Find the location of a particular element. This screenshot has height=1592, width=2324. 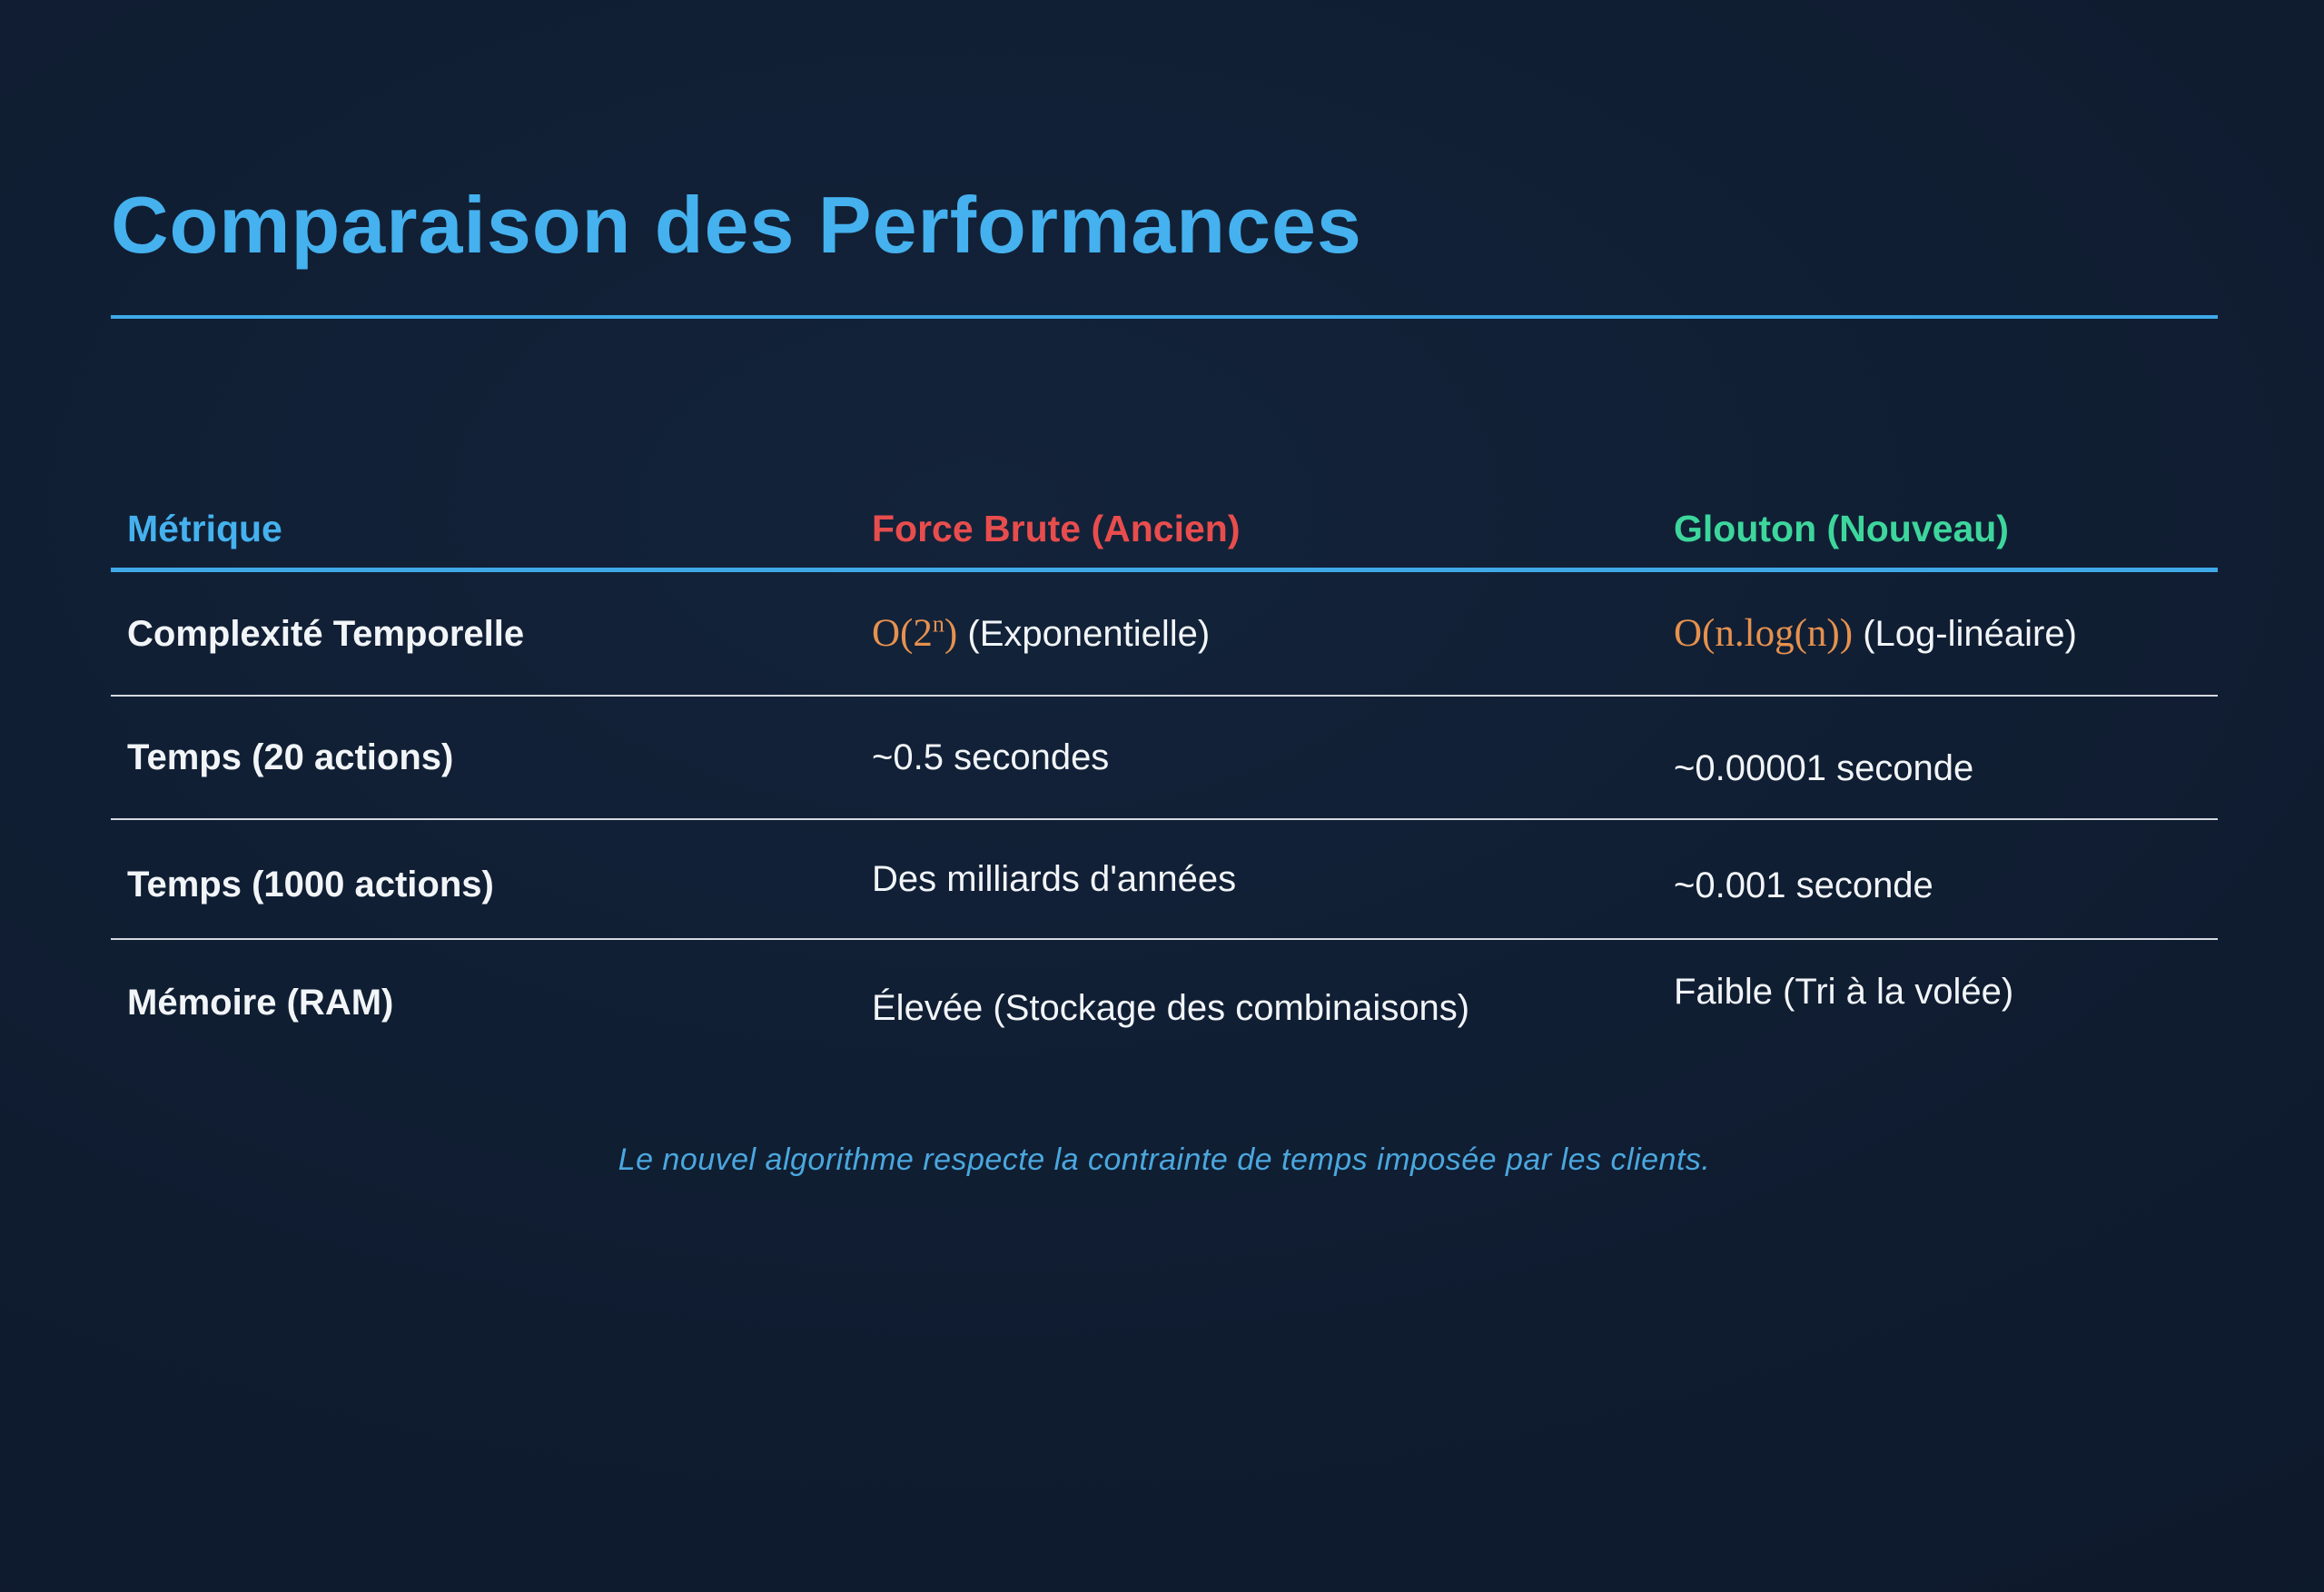

column-header-greedy: Glouton (Nouveau) is located at coordinates (1841, 528).